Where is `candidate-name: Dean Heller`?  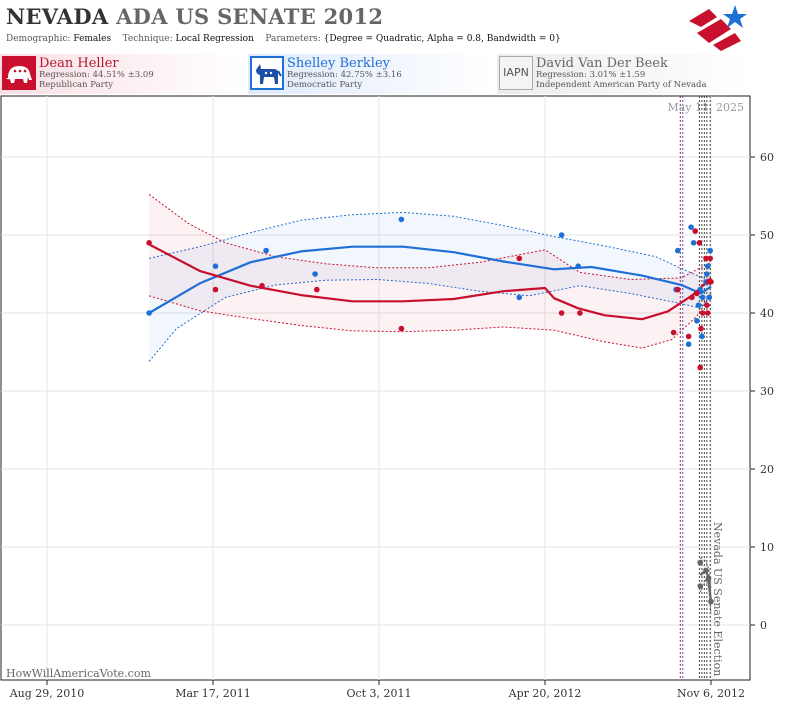
candidate-name: Dean Heller is located at coordinates (79, 63).